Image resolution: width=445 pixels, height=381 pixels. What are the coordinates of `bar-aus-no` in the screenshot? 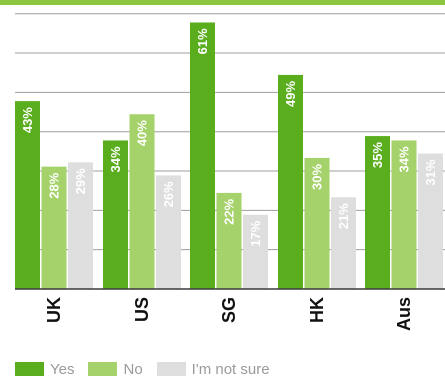 It's located at (404, 214).